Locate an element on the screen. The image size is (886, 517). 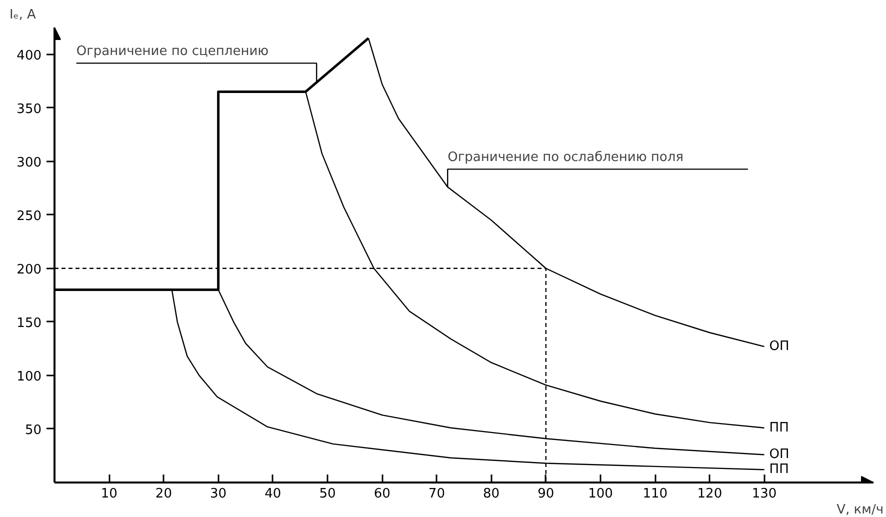
x-tick-label: 50 is located at coordinates (327, 494).